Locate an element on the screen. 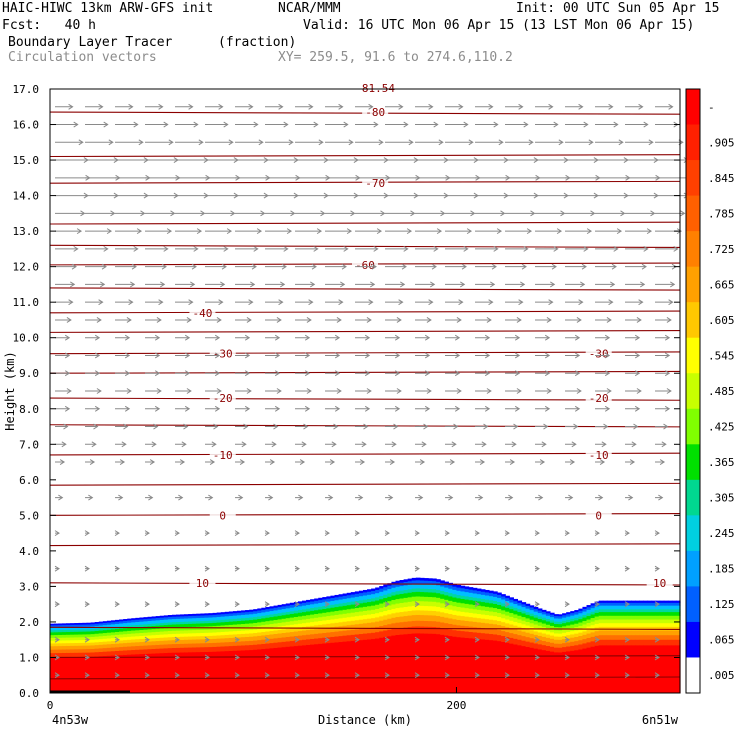 Image resolution: width=740 pixels, height=740 pixels. init-time: Init: 00 UTC Sun 05 Apr 15 is located at coordinates (618, 8).